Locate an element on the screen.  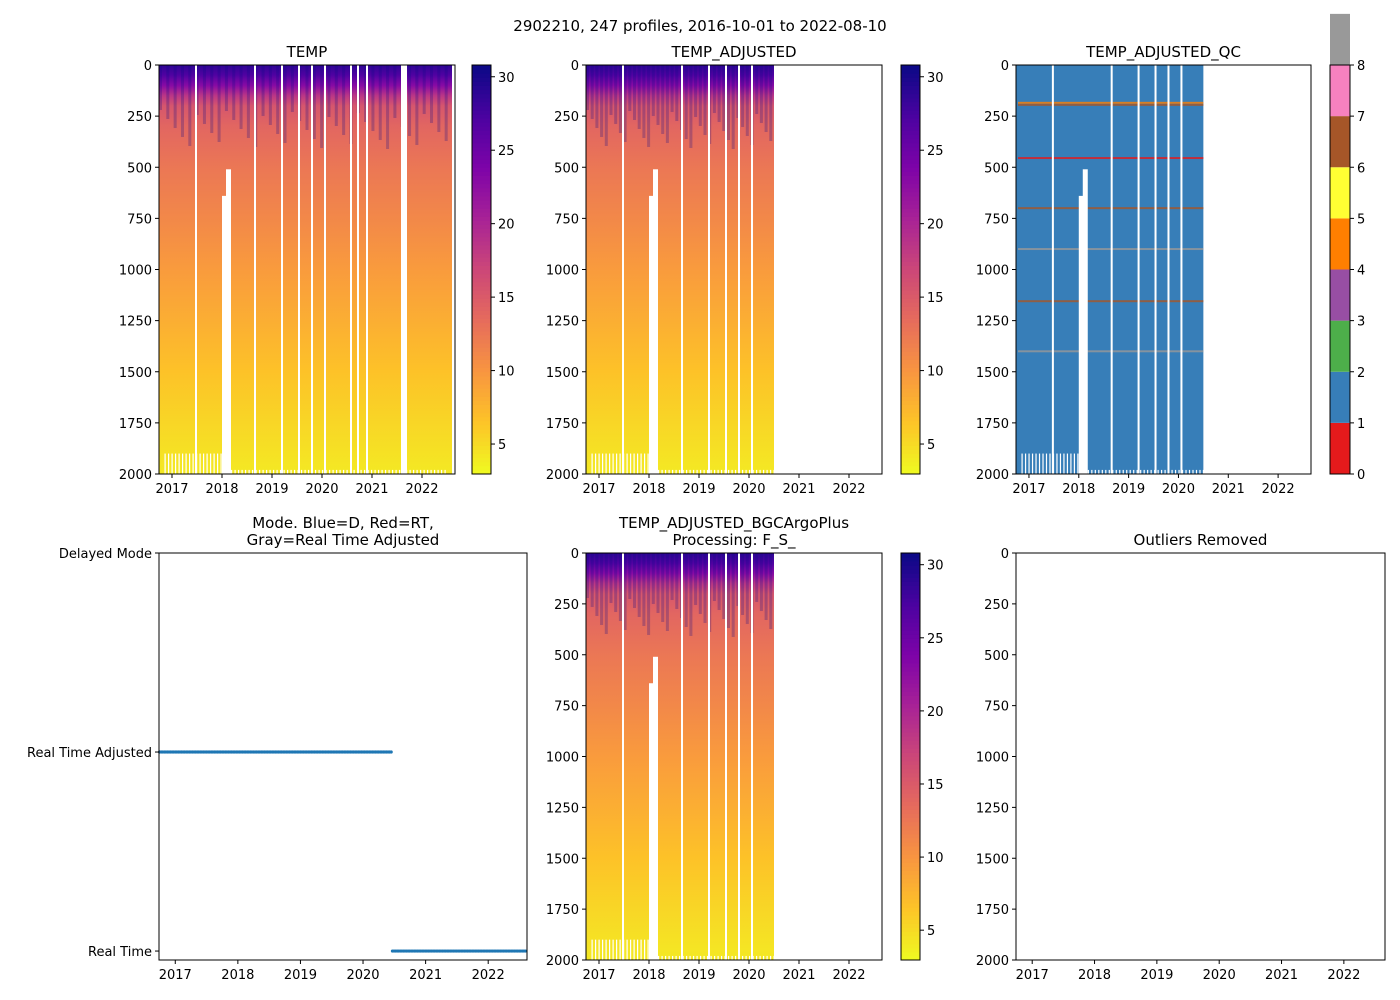
x-tick-label: 2021 is located at coordinates (798, 975).